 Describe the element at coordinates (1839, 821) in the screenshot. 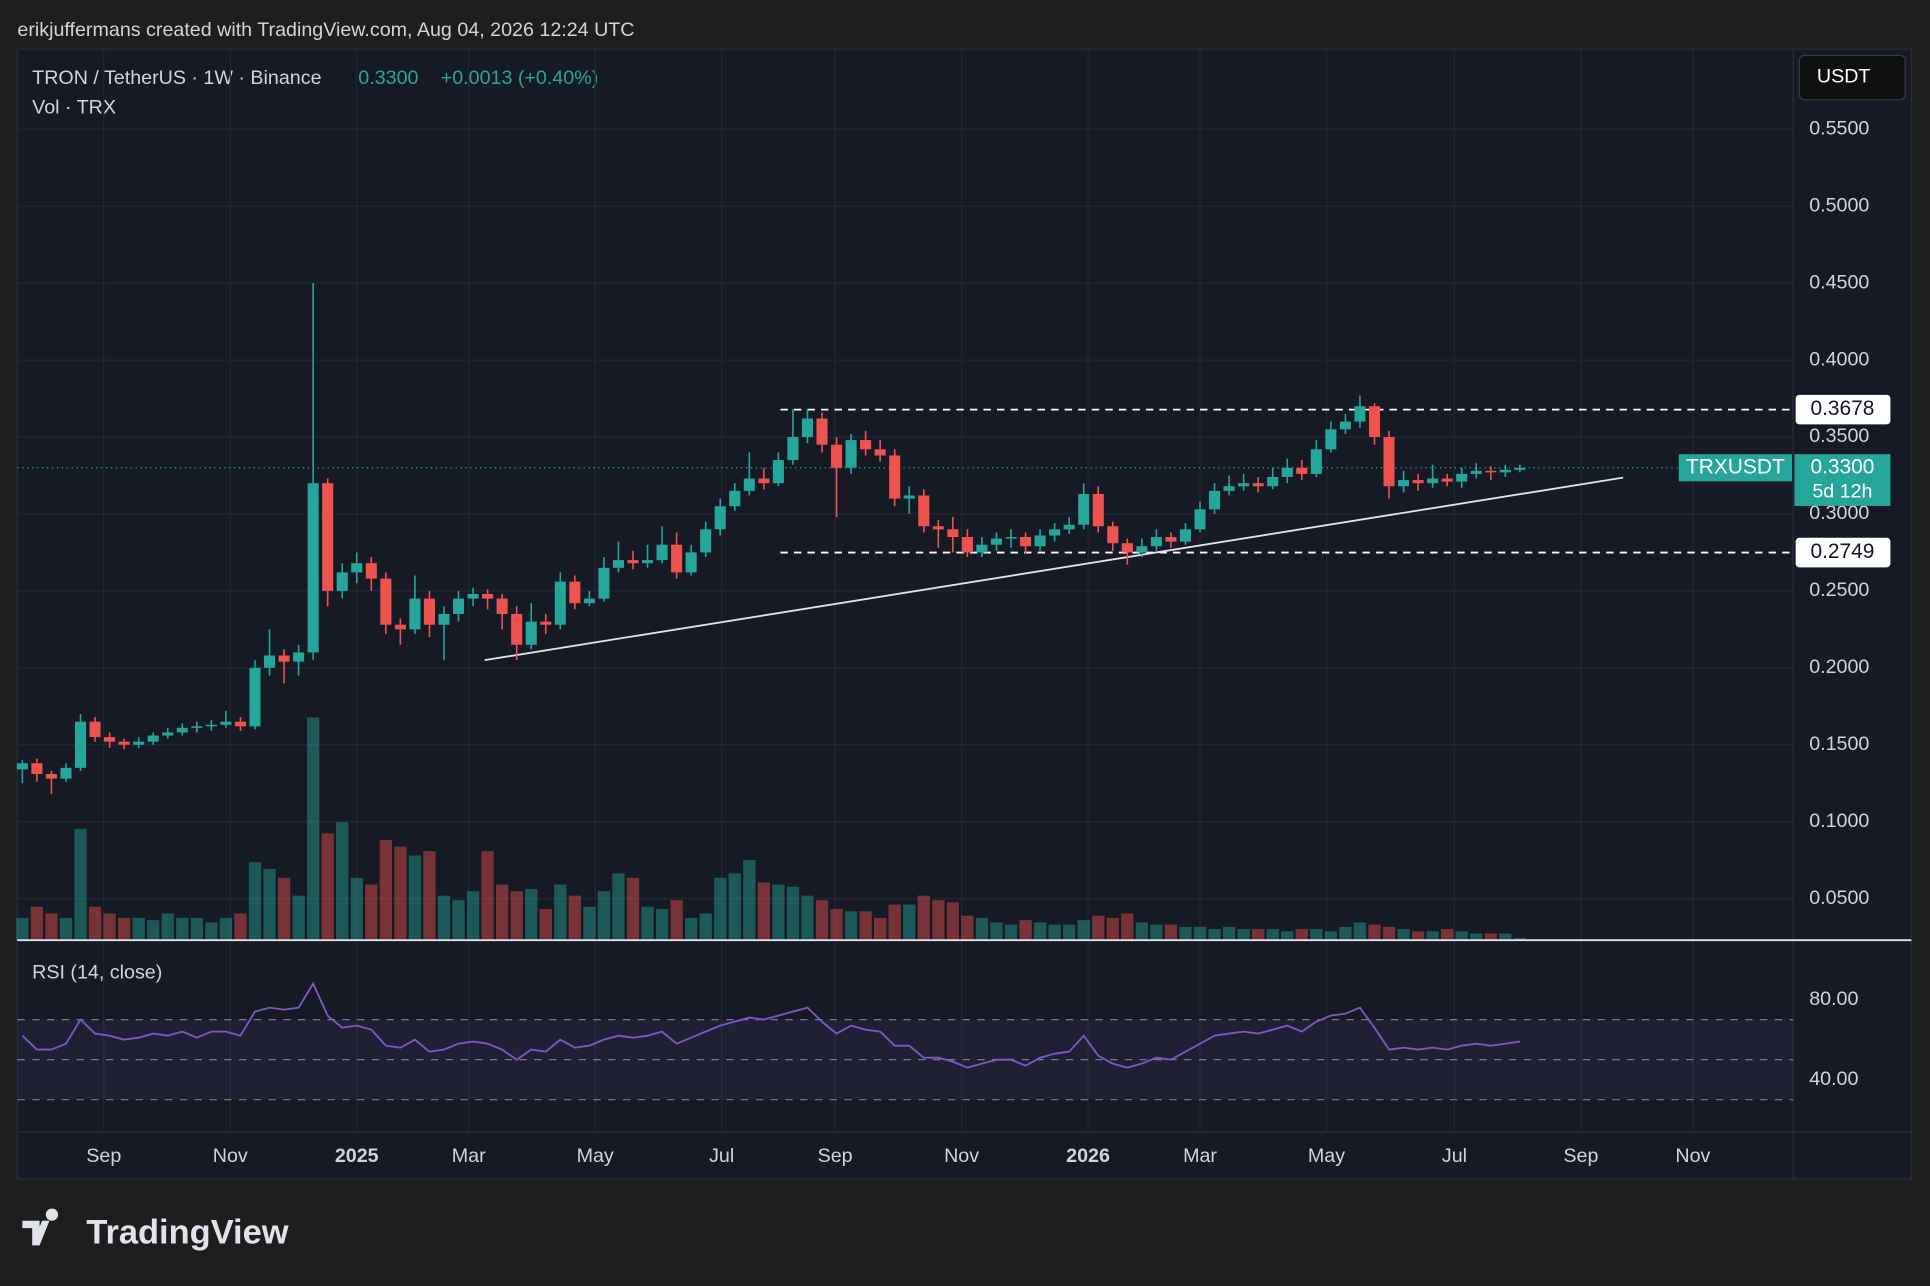

I see `y-tick-label: 0.1000` at that location.